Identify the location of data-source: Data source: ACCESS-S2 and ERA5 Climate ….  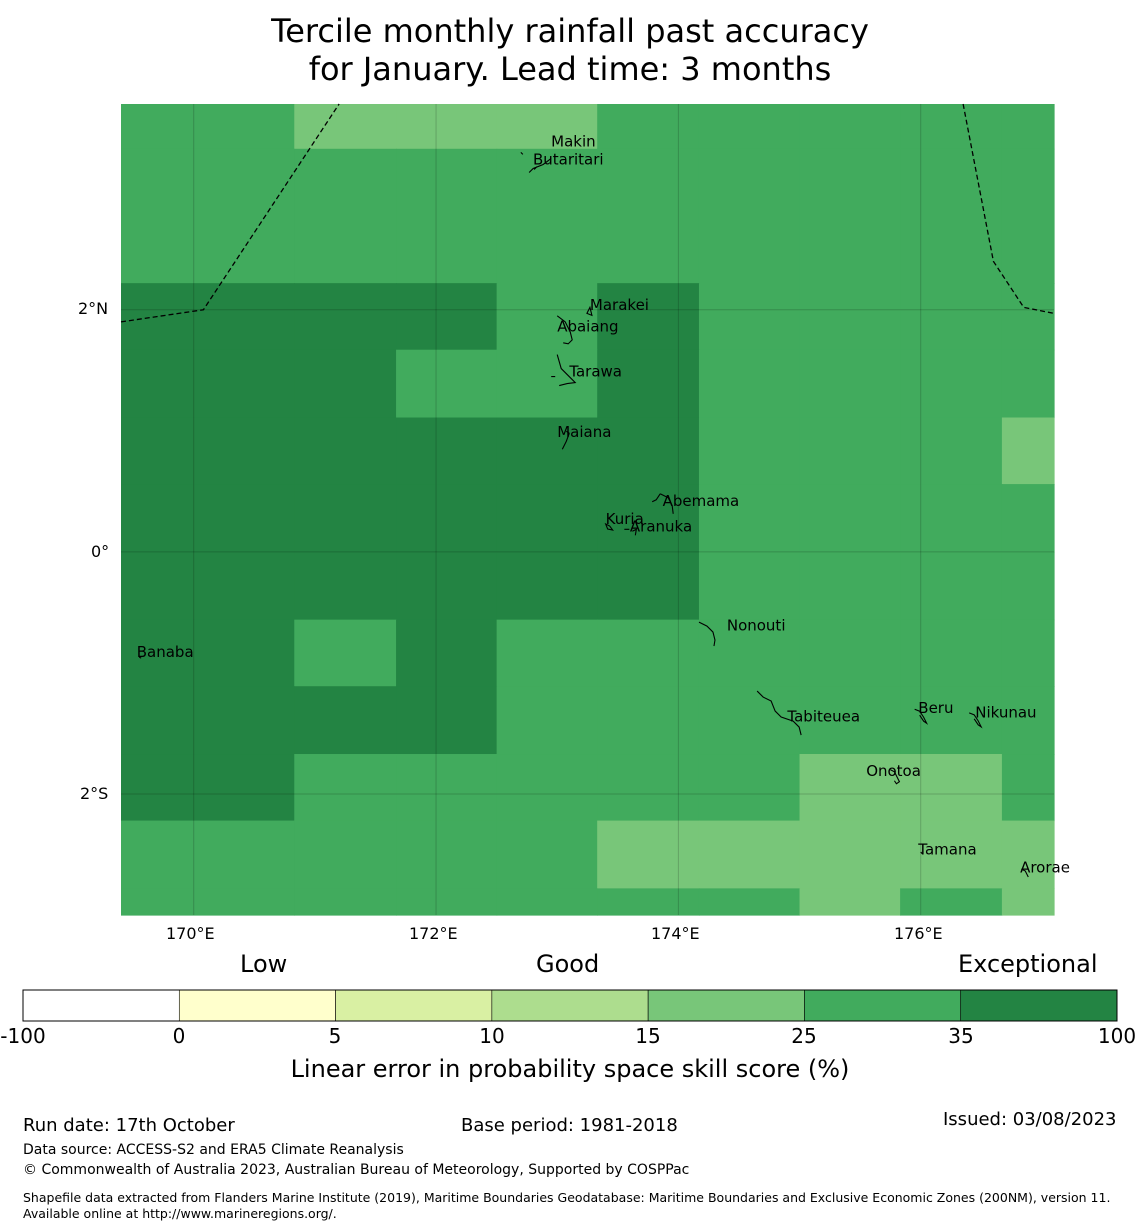
(213, 1150).